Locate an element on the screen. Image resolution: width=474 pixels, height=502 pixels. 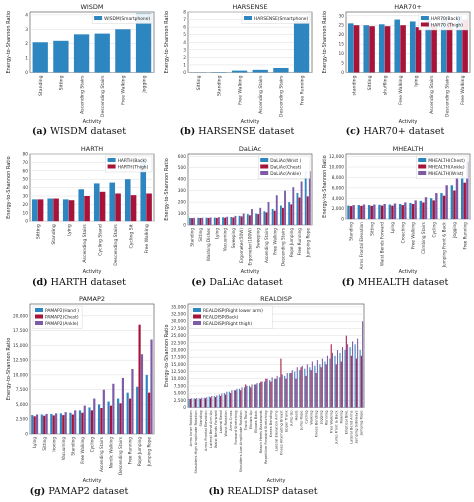
x-tick-label: Jogging is located at coordinates (144, 84).